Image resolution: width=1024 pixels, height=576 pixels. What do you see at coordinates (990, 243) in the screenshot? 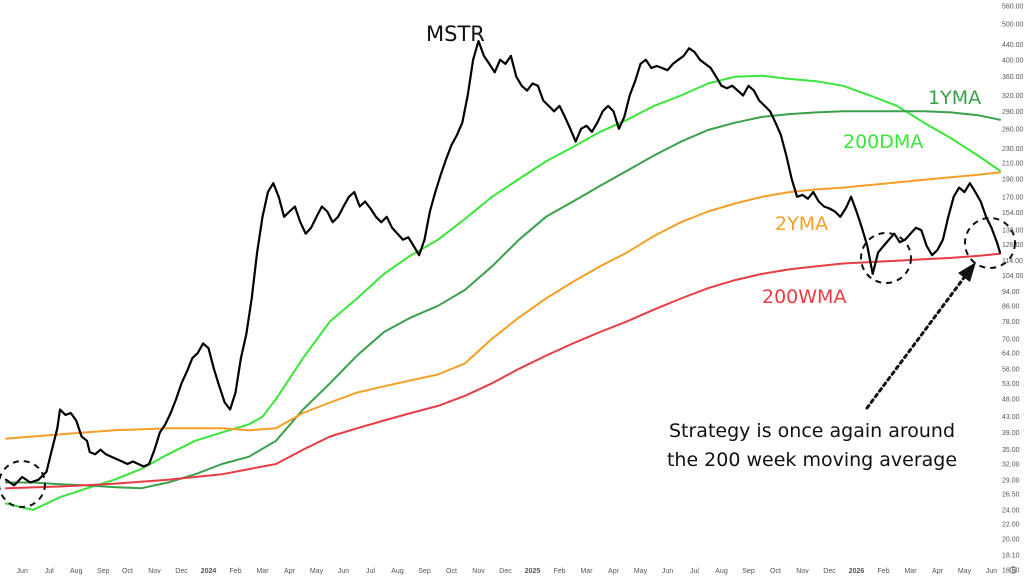
I see `highlight-circle-2026-jun` at bounding box center [990, 243].